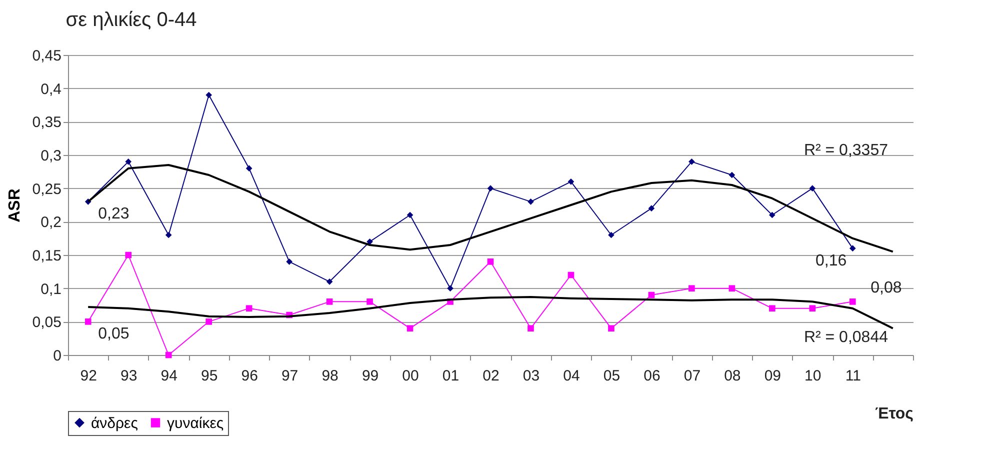 This screenshot has height=472, width=982. I want to click on x-tick-label: 01, so click(451, 376).